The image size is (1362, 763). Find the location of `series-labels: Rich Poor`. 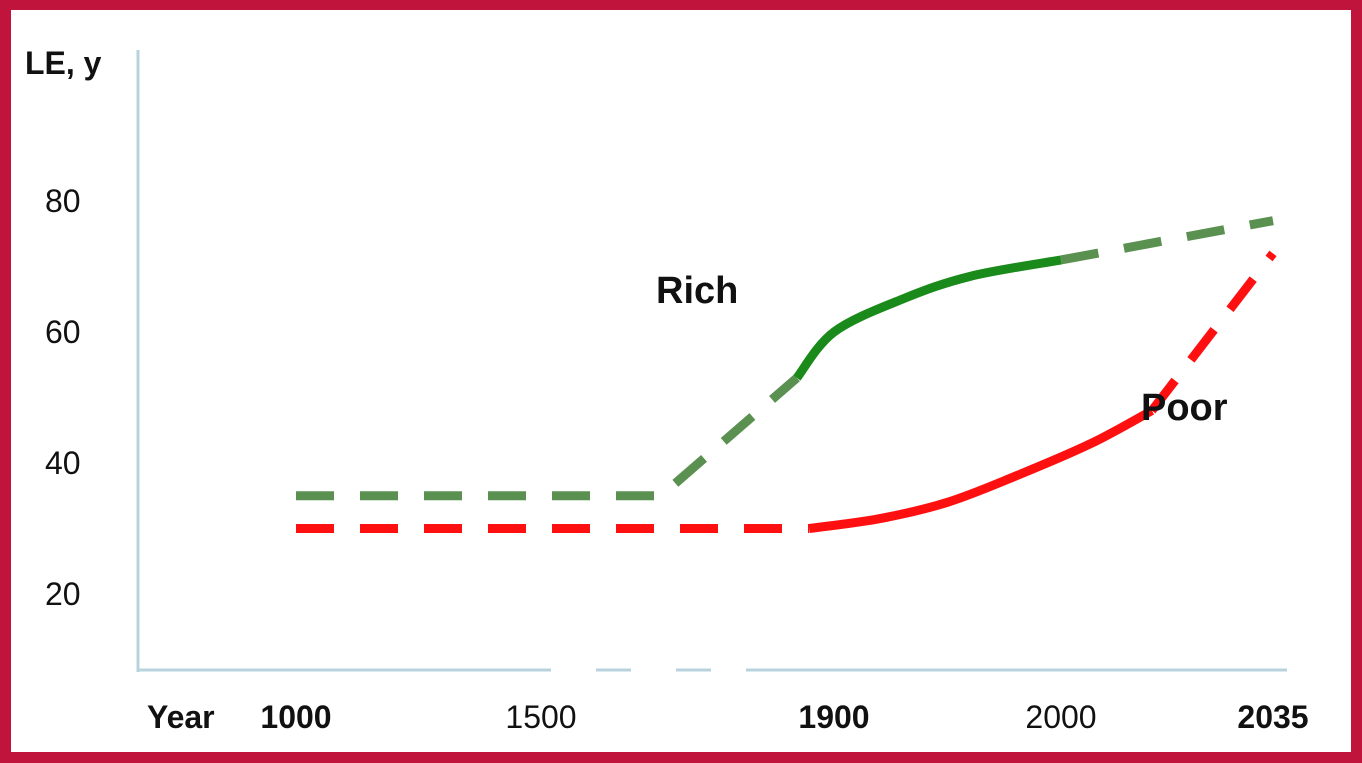

series-labels: Rich Poor is located at coordinates (942, 349).